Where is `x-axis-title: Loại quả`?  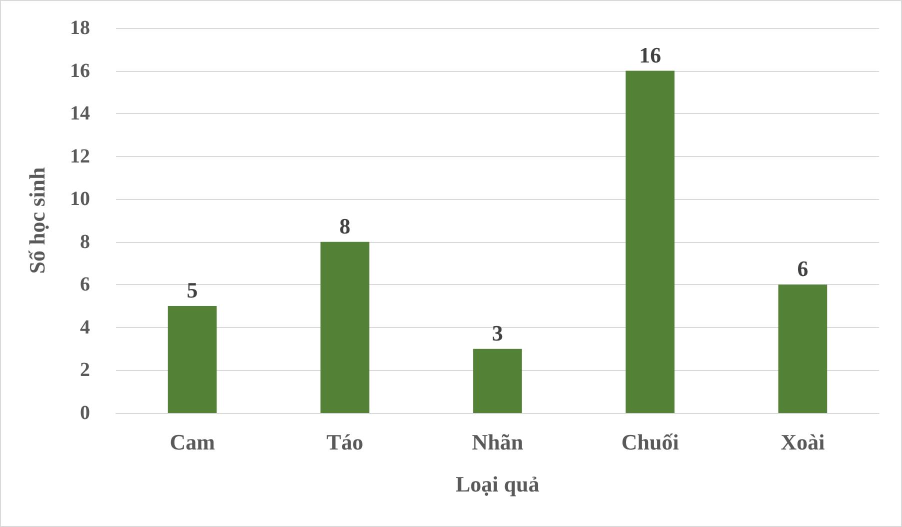 x-axis-title: Loại quả is located at coordinates (498, 484).